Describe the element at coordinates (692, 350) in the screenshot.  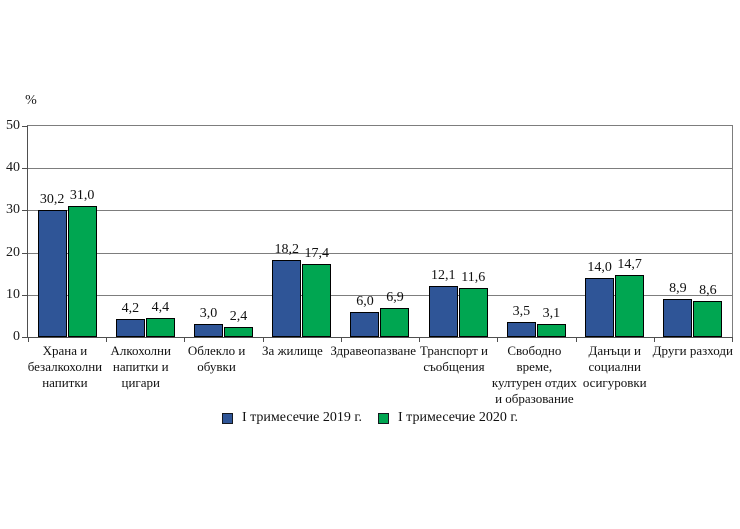
I see `category-label: Други разходи` at that location.